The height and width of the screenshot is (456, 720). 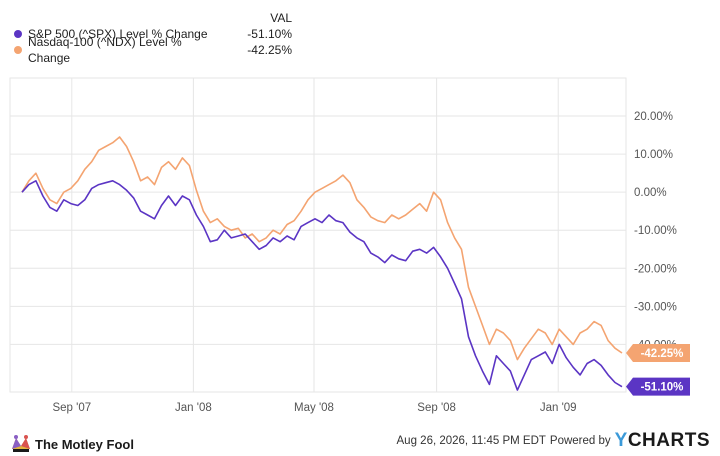 I want to click on legend-value-header: VAL, so click(x=281, y=18).